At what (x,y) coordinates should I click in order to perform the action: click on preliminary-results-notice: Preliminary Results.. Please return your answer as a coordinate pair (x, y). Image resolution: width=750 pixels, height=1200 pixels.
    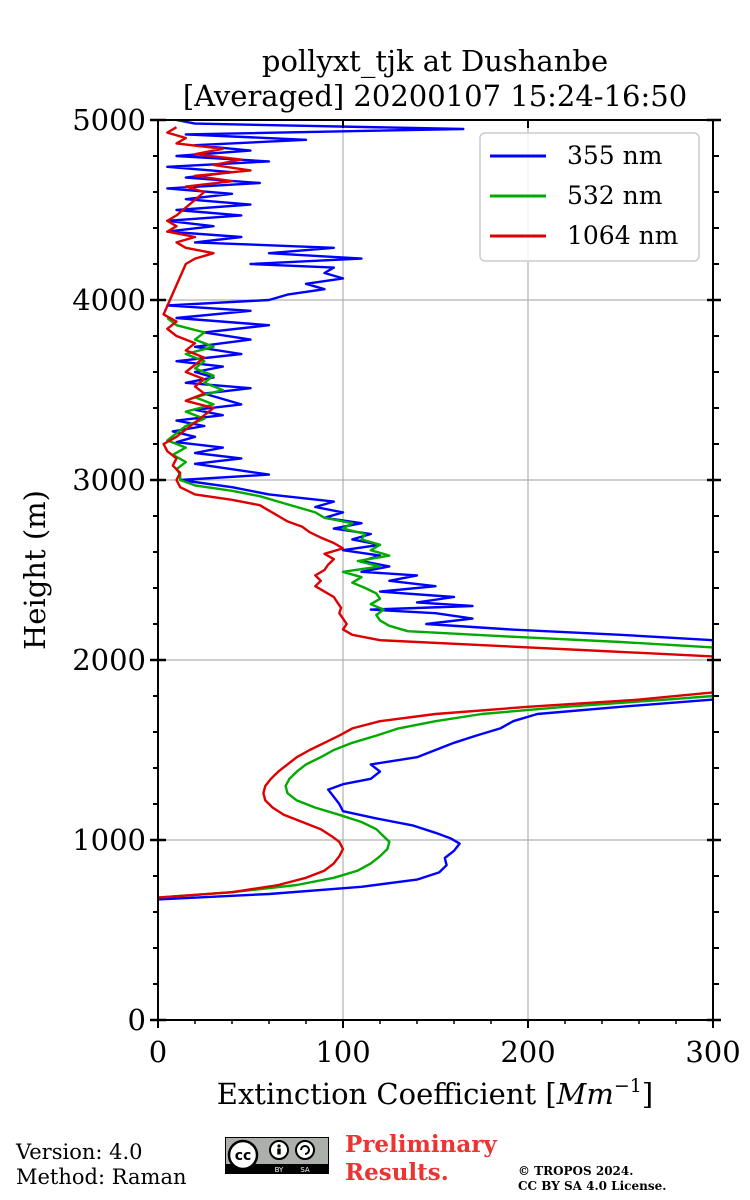
    Looking at the image, I should click on (421, 1159).